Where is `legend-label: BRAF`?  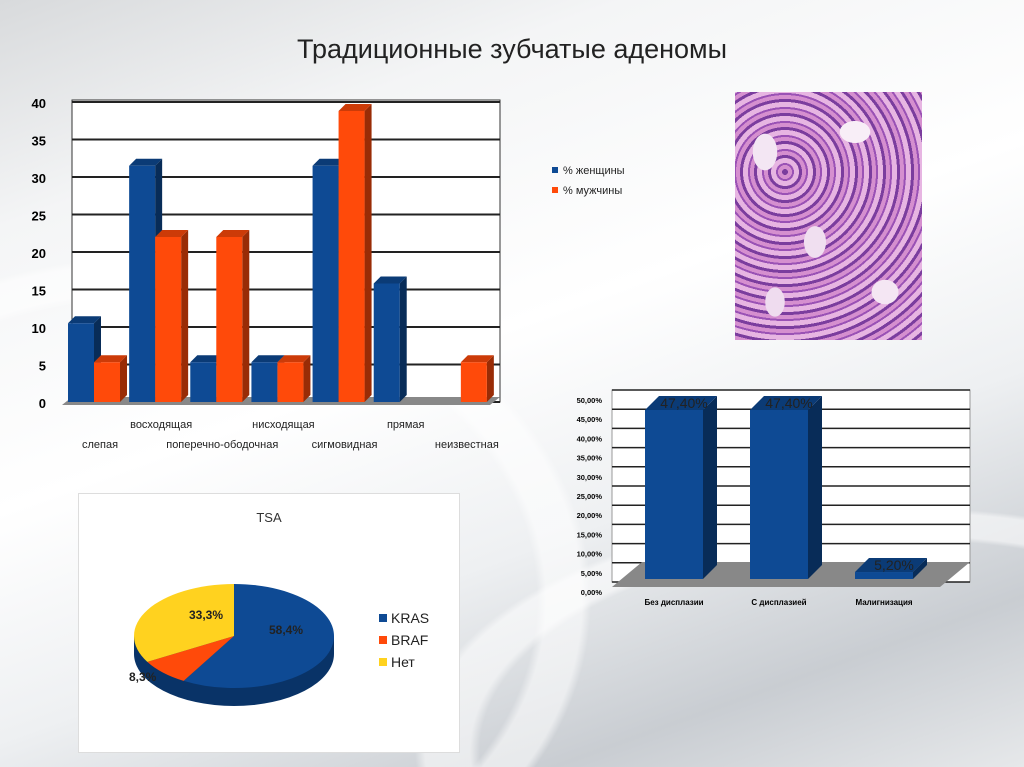
legend-label: BRAF is located at coordinates (409, 640).